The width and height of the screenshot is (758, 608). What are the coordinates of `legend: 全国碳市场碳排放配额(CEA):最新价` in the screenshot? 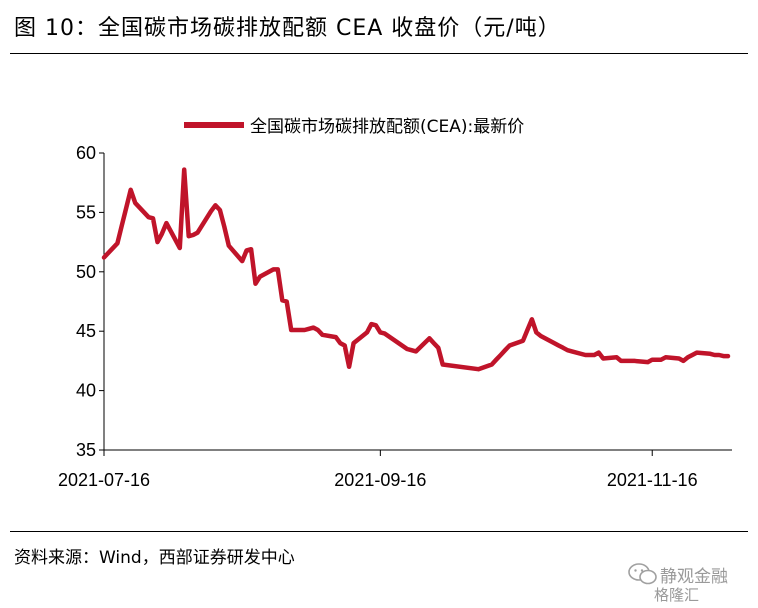 It's located at (354, 127).